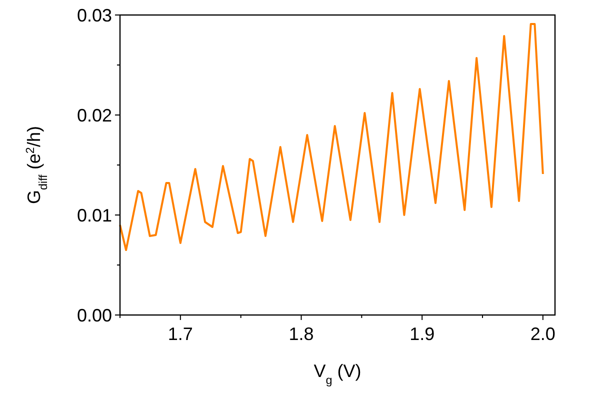 Image resolution: width=591 pixels, height=402 pixels. What do you see at coordinates (422, 334) in the screenshot?
I see `x-tick-label: 1.9` at bounding box center [422, 334].